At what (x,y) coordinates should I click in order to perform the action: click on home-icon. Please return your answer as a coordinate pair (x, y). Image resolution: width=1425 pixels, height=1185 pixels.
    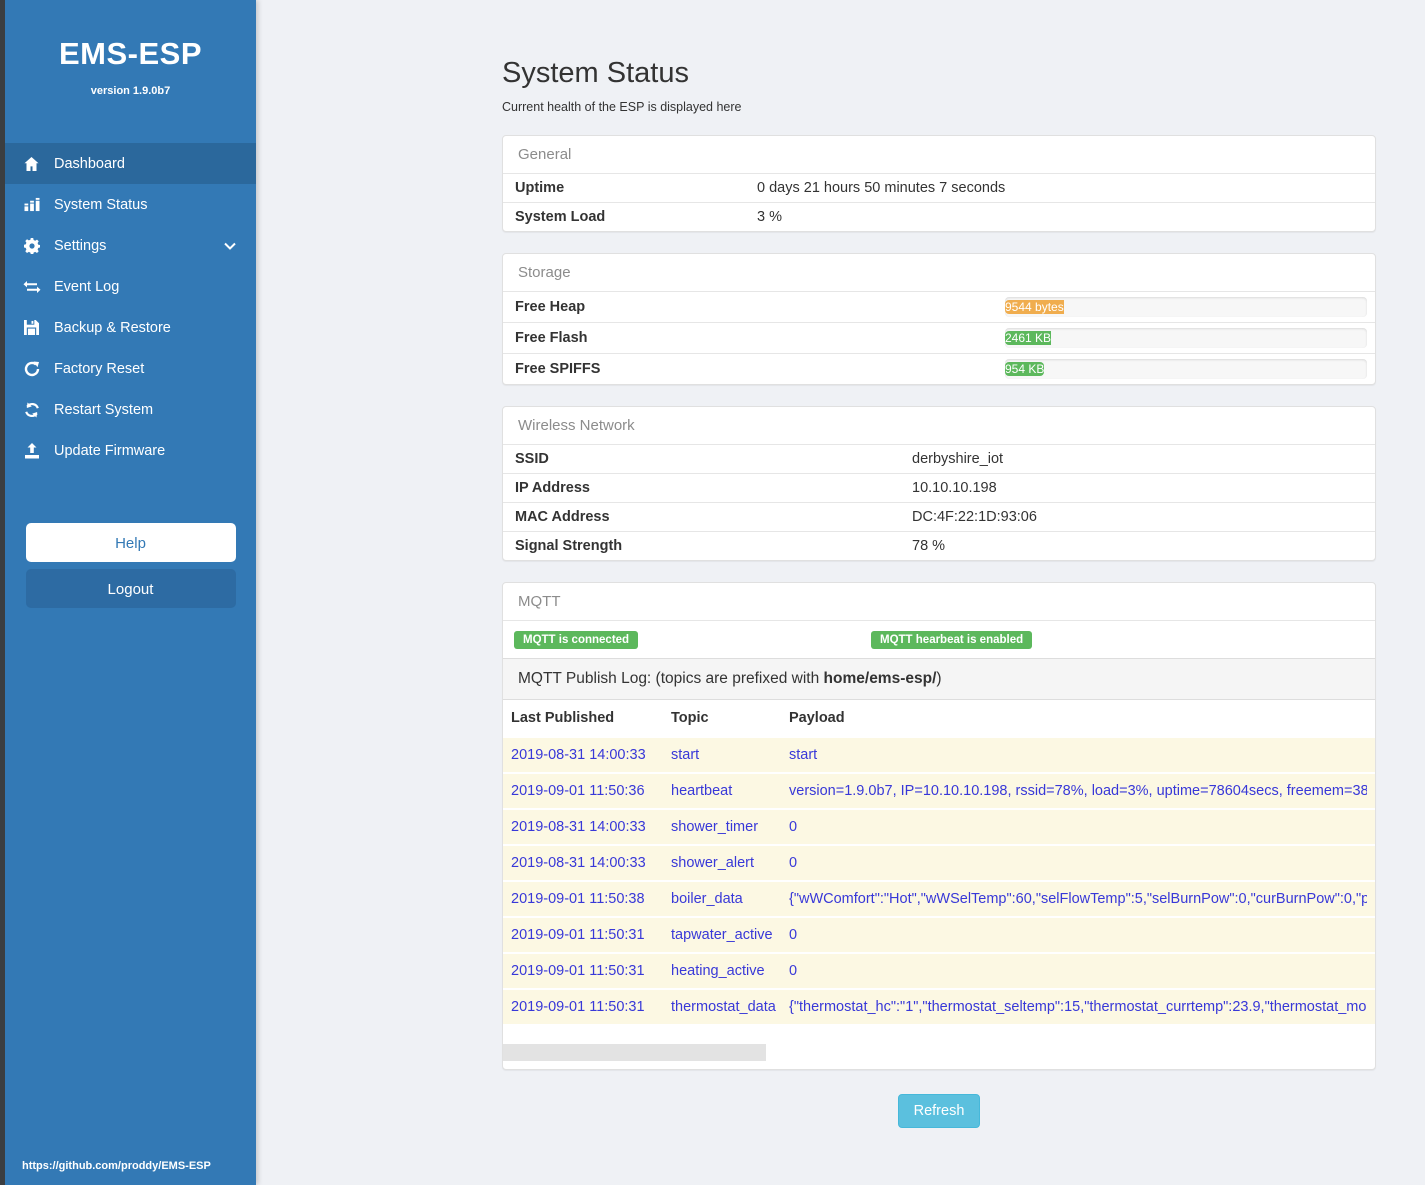
    Looking at the image, I should click on (31, 163).